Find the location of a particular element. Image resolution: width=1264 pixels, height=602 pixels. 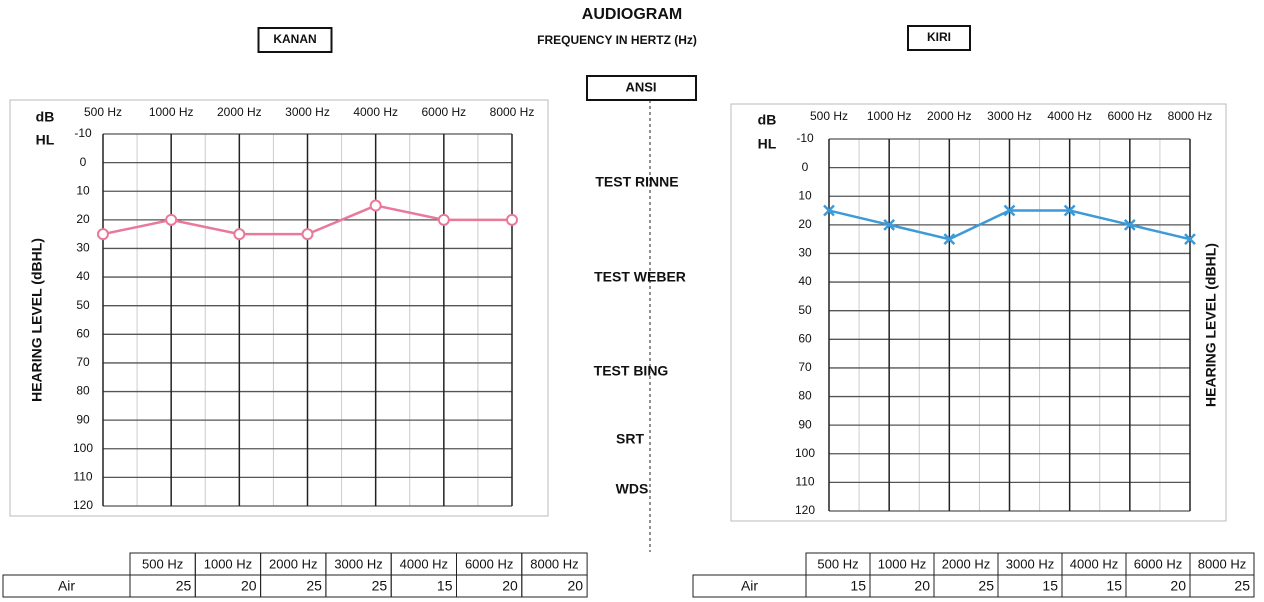

test-label: TEST RINNE is located at coordinates (636, 182).